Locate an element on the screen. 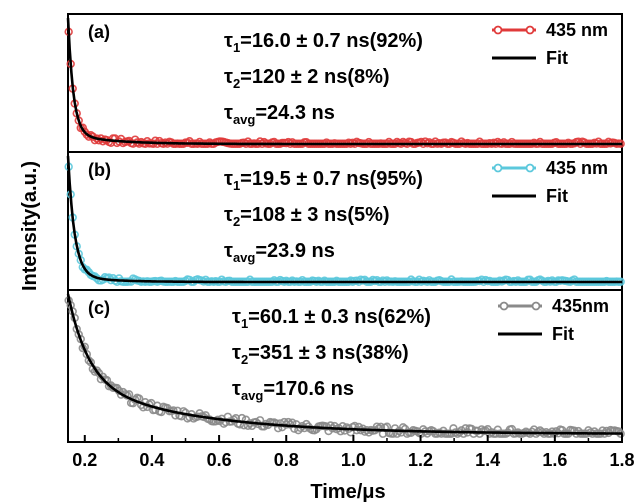  x-tick-label: 1.4 is located at coordinates (487, 460).